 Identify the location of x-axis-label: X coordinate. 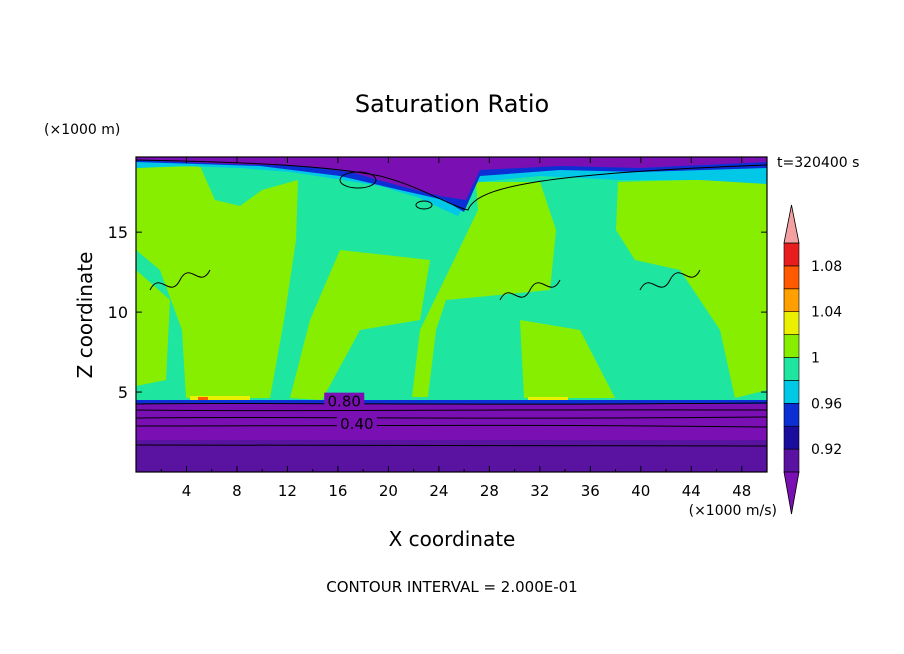
(452, 539).